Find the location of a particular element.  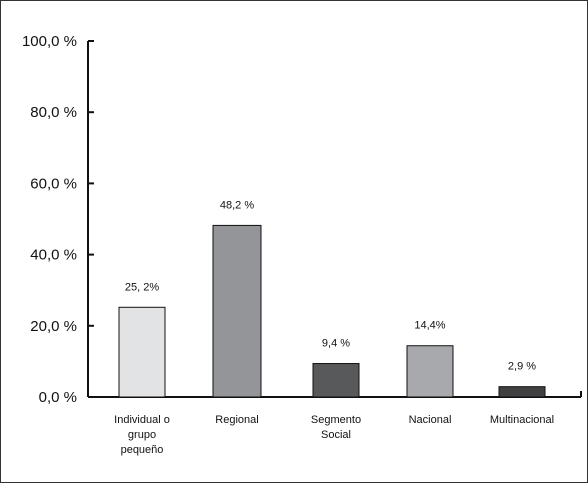

x-tick-label: Nacional is located at coordinates (430, 420).